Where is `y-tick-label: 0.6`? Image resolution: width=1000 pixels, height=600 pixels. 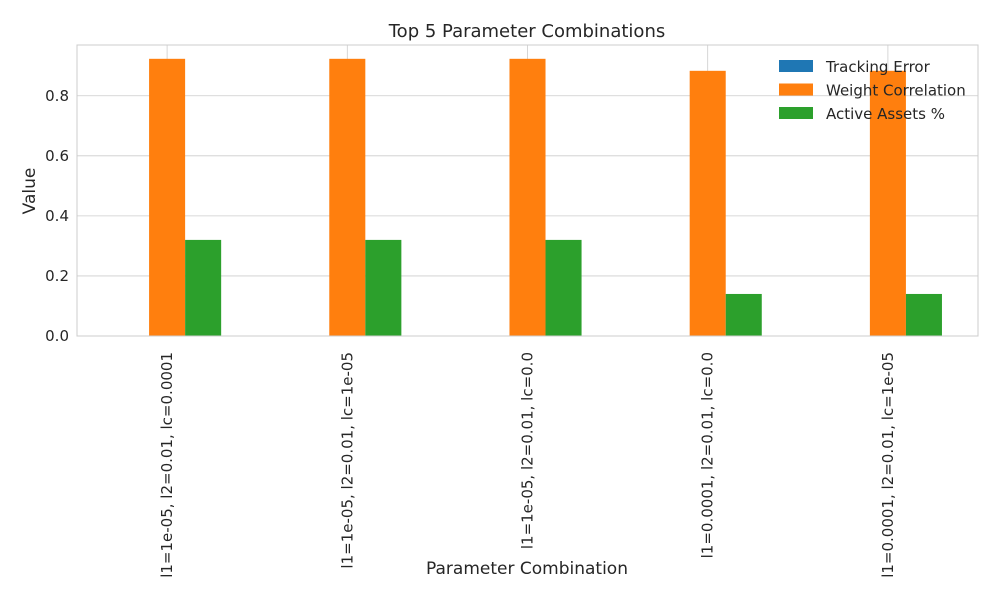 y-tick-label: 0.6 is located at coordinates (57, 156).